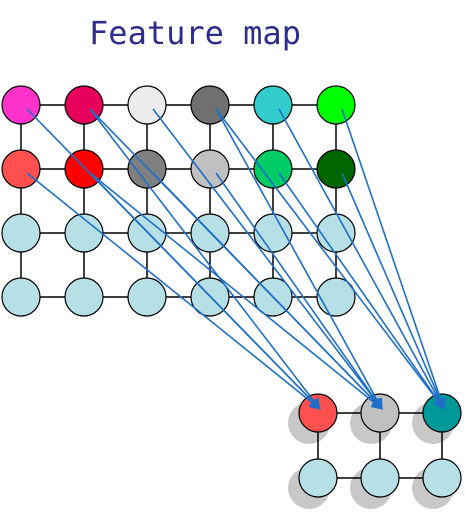  What do you see at coordinates (442, 413) in the screenshot?
I see `output-map-node-r0-c2` at bounding box center [442, 413].